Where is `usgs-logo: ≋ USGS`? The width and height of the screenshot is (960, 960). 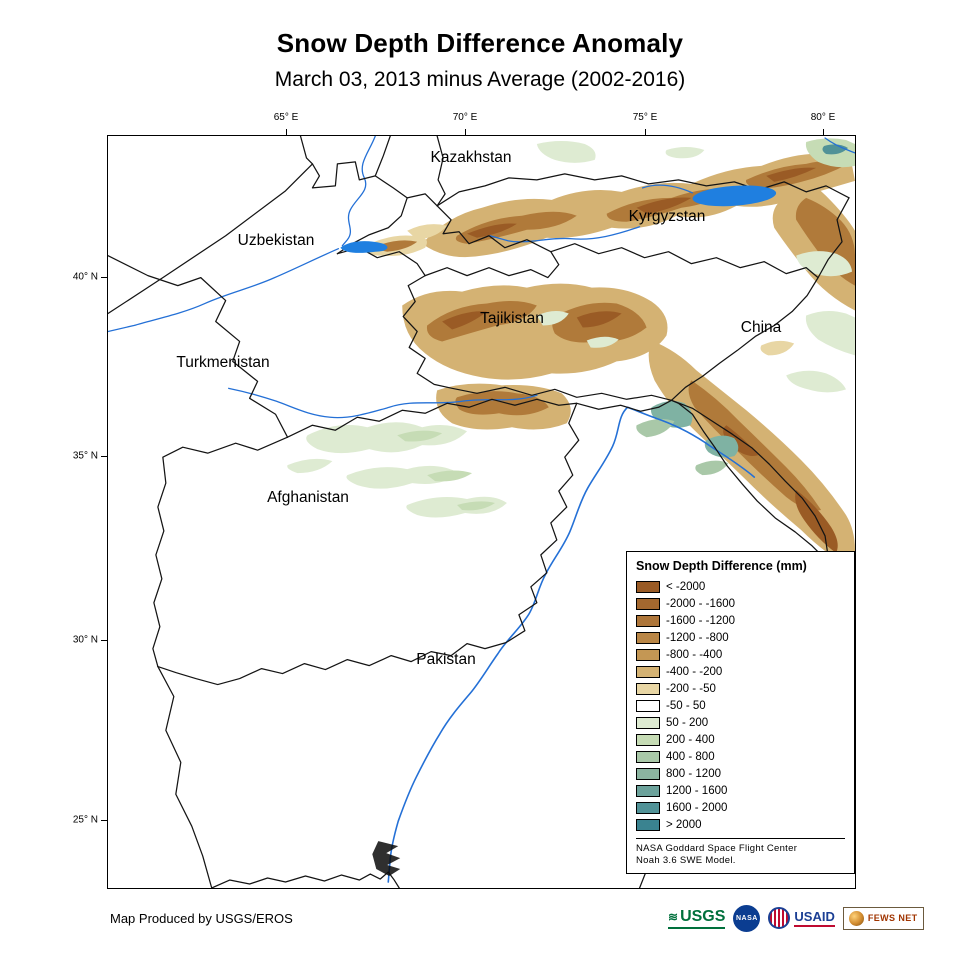 usgs-logo: ≋ USGS is located at coordinates (697, 918).